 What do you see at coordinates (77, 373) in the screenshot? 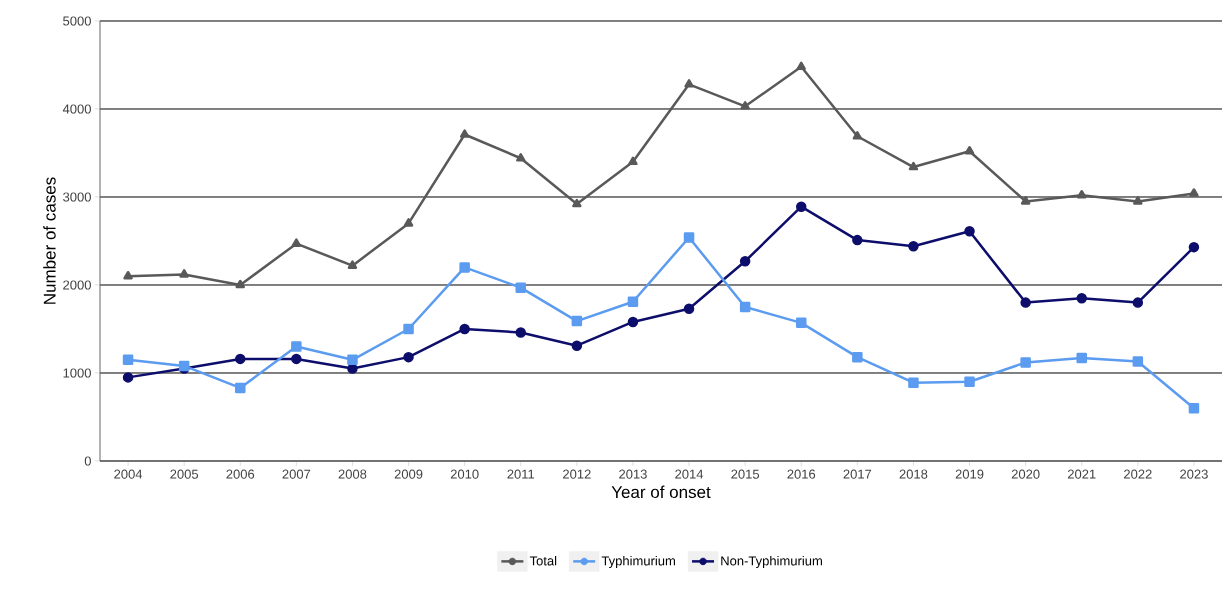
I see `y-tick-label: 1000` at bounding box center [77, 373].